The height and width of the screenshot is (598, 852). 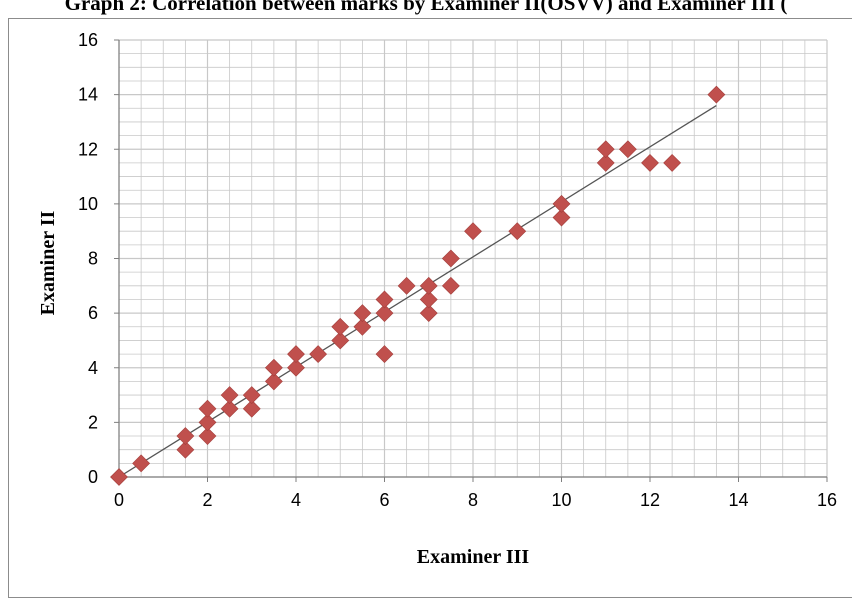 I want to click on y-tick-label: 12, so click(x=88, y=149).